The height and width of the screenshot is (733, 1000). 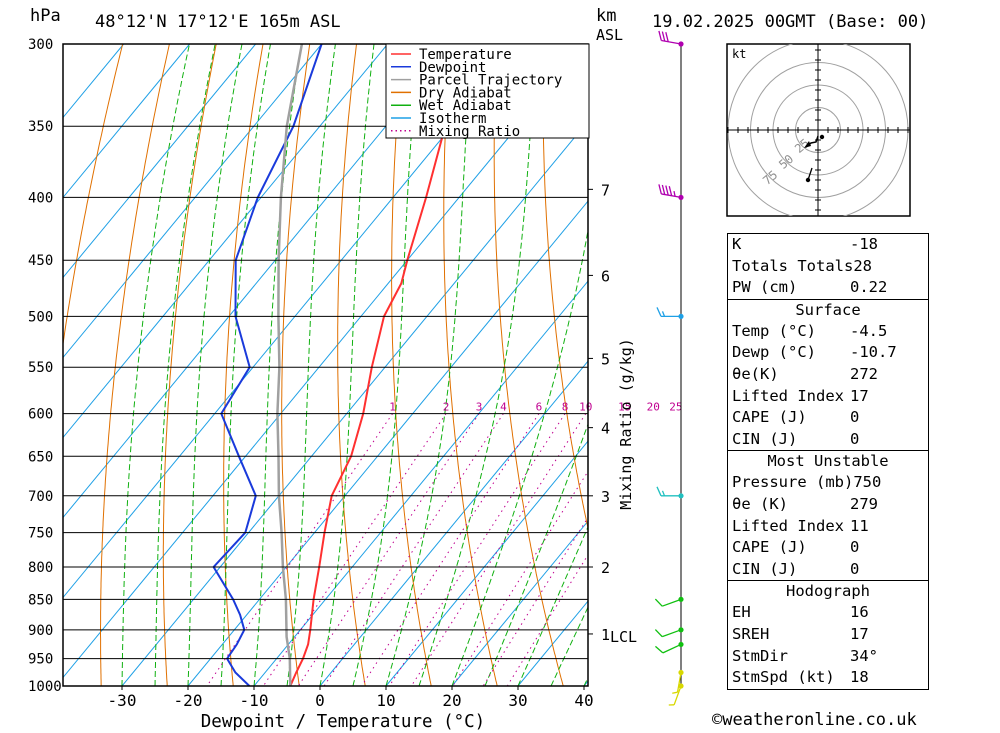 I want to click on datetime-title: 19.02.2025 00GMT (Base: 00), so click(x=790, y=22).